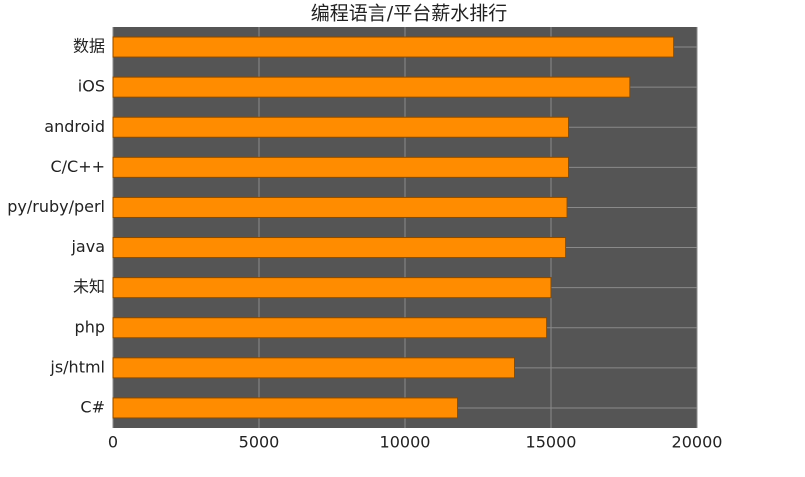  What do you see at coordinates (409, 14) in the screenshot?
I see `chart-title: 编程语言/平台薪水排行` at bounding box center [409, 14].